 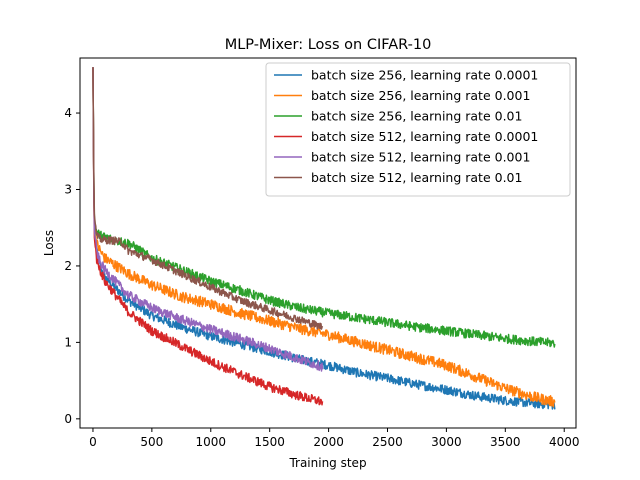 What do you see at coordinates (328, 45) in the screenshot?
I see `chart-title: MLP-Mixer: Loss on CIFAR-10` at bounding box center [328, 45].